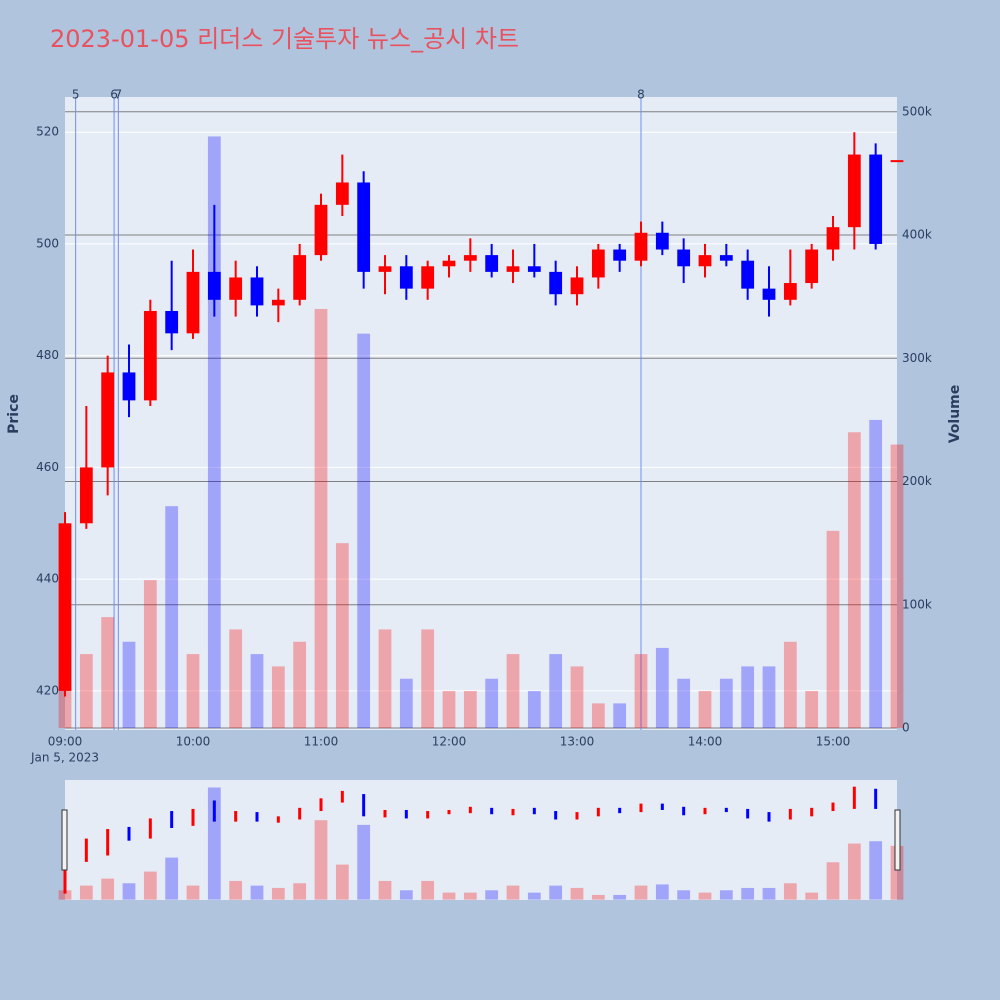  Describe the element at coordinates (917, 604) in the screenshot. I see `y2-tick-label: 100k` at that location.